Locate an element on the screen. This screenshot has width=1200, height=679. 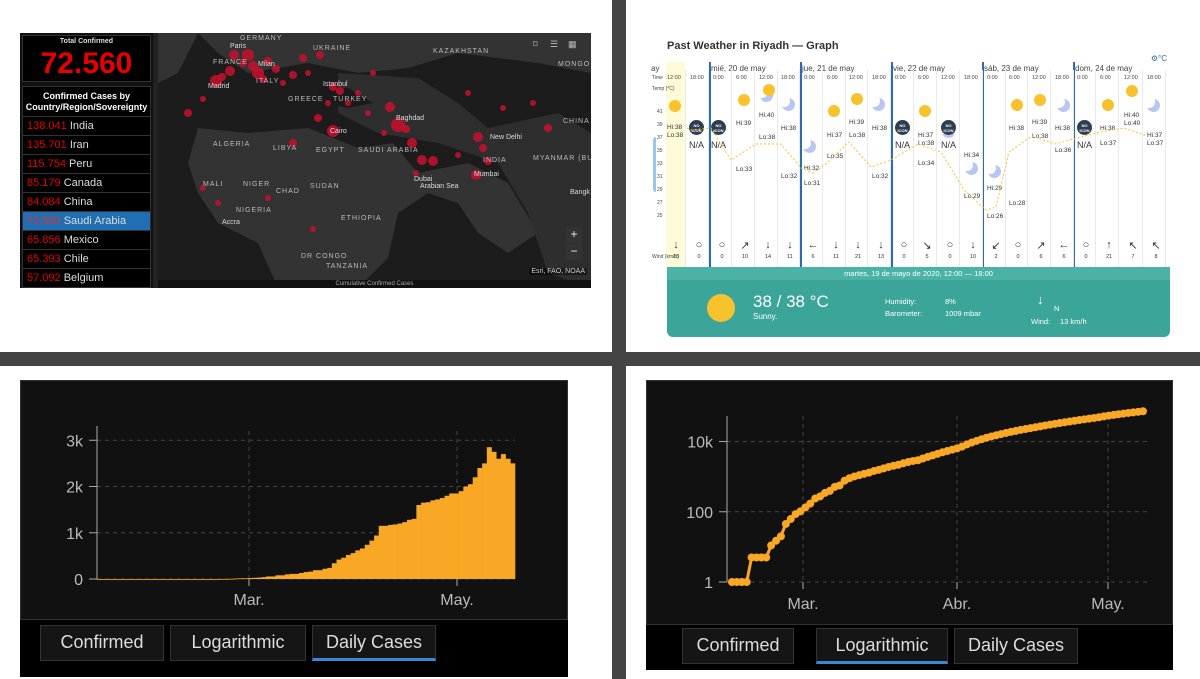
city-label-paris: Paris is located at coordinates (238, 46).